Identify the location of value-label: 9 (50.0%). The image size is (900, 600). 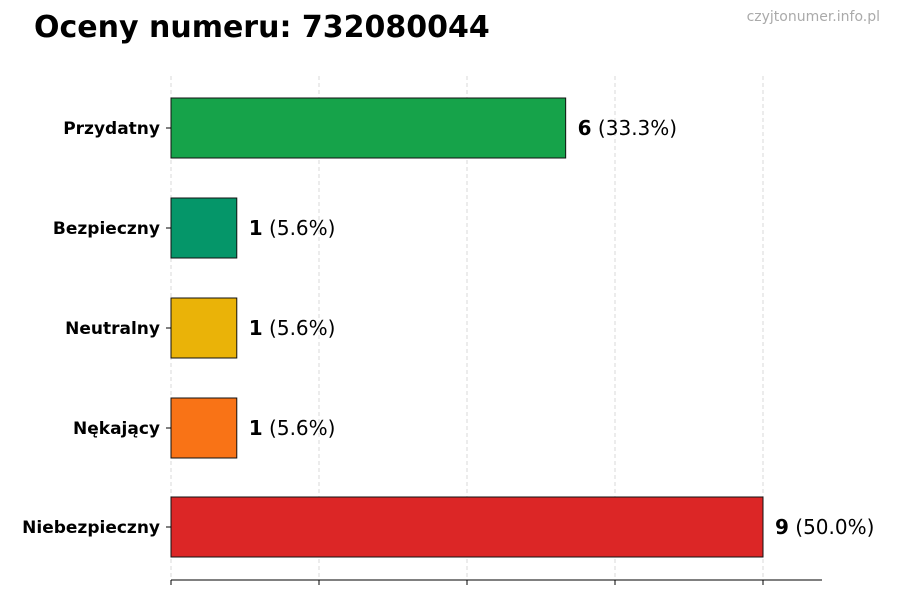
(824, 527).